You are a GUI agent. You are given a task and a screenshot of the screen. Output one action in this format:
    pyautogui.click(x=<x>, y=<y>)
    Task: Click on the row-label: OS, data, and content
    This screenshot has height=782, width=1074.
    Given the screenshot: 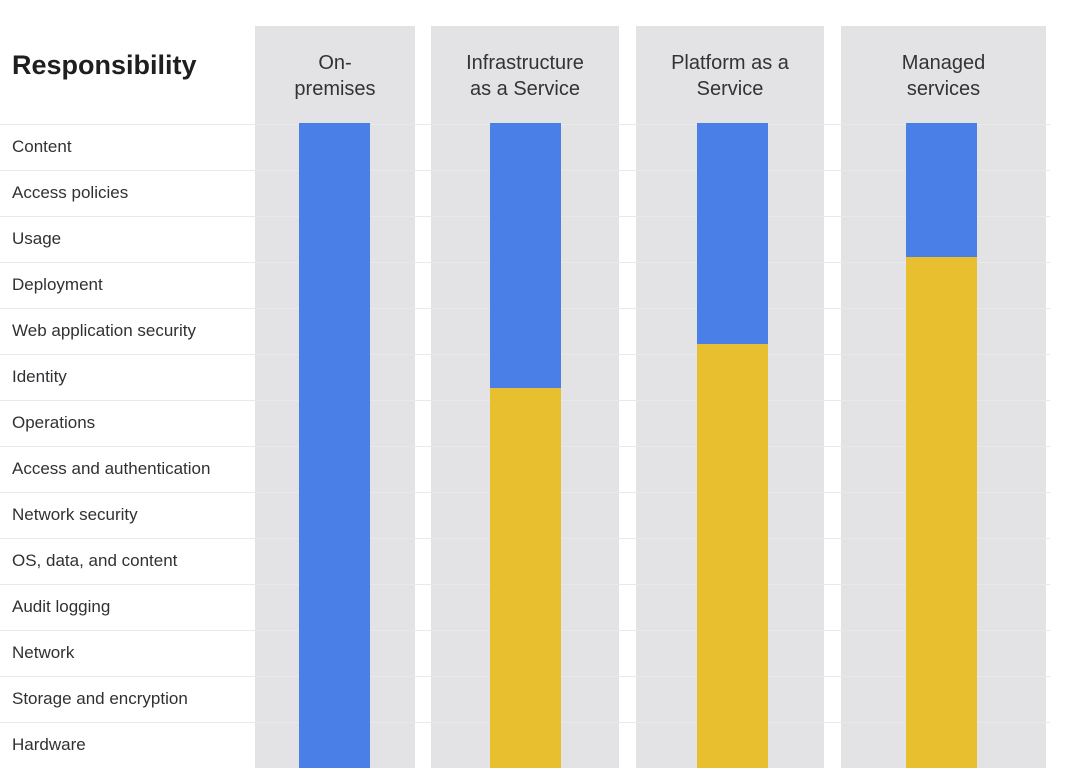 What is the action you would take?
    pyautogui.click(x=95, y=560)
    